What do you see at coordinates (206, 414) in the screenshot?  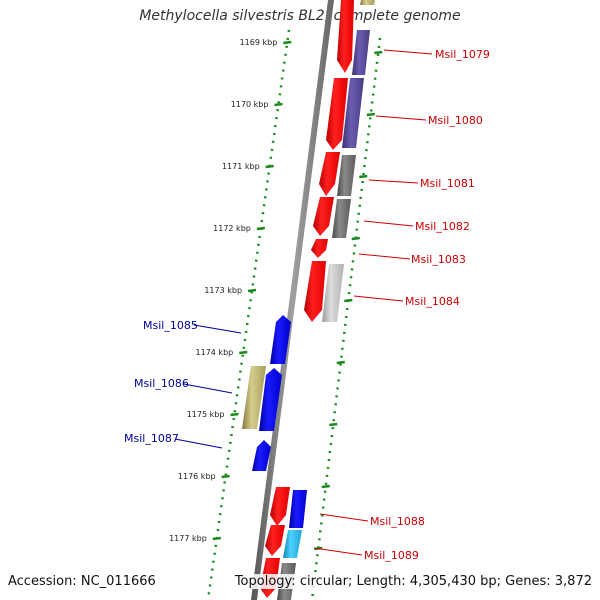 I see `kbp-tick-label: 1175 kbp` at bounding box center [206, 414].